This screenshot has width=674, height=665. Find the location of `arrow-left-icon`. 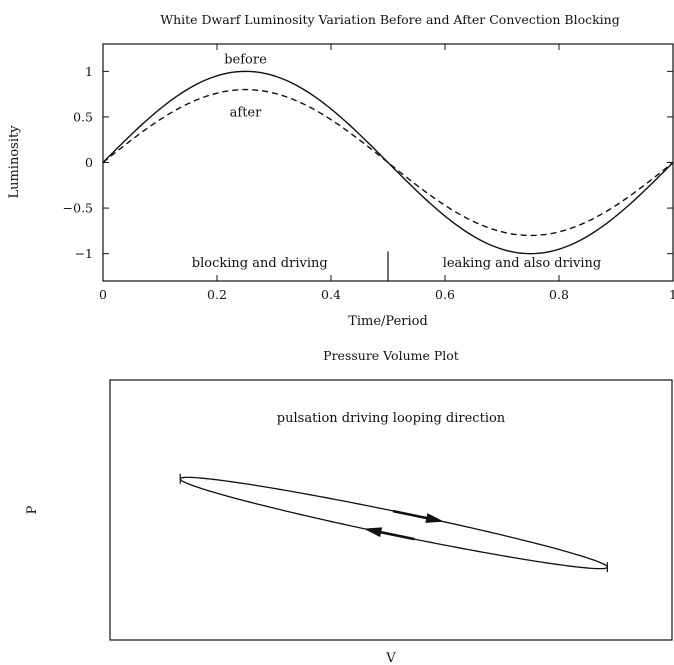

arrow-left-icon is located at coordinates (389, 534).